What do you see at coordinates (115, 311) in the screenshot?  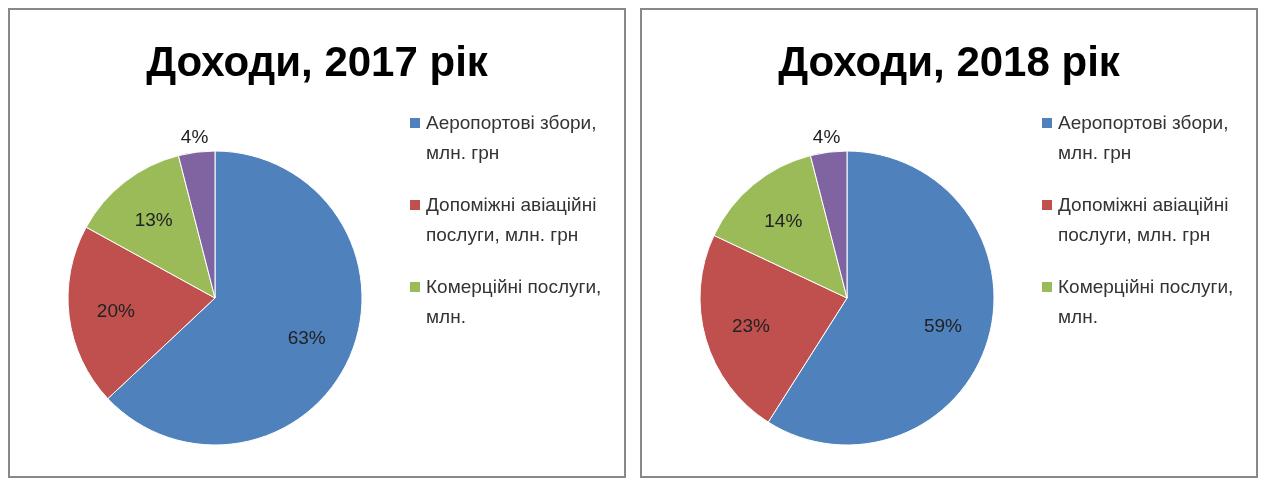 I see `data-label: 20%` at bounding box center [115, 311].